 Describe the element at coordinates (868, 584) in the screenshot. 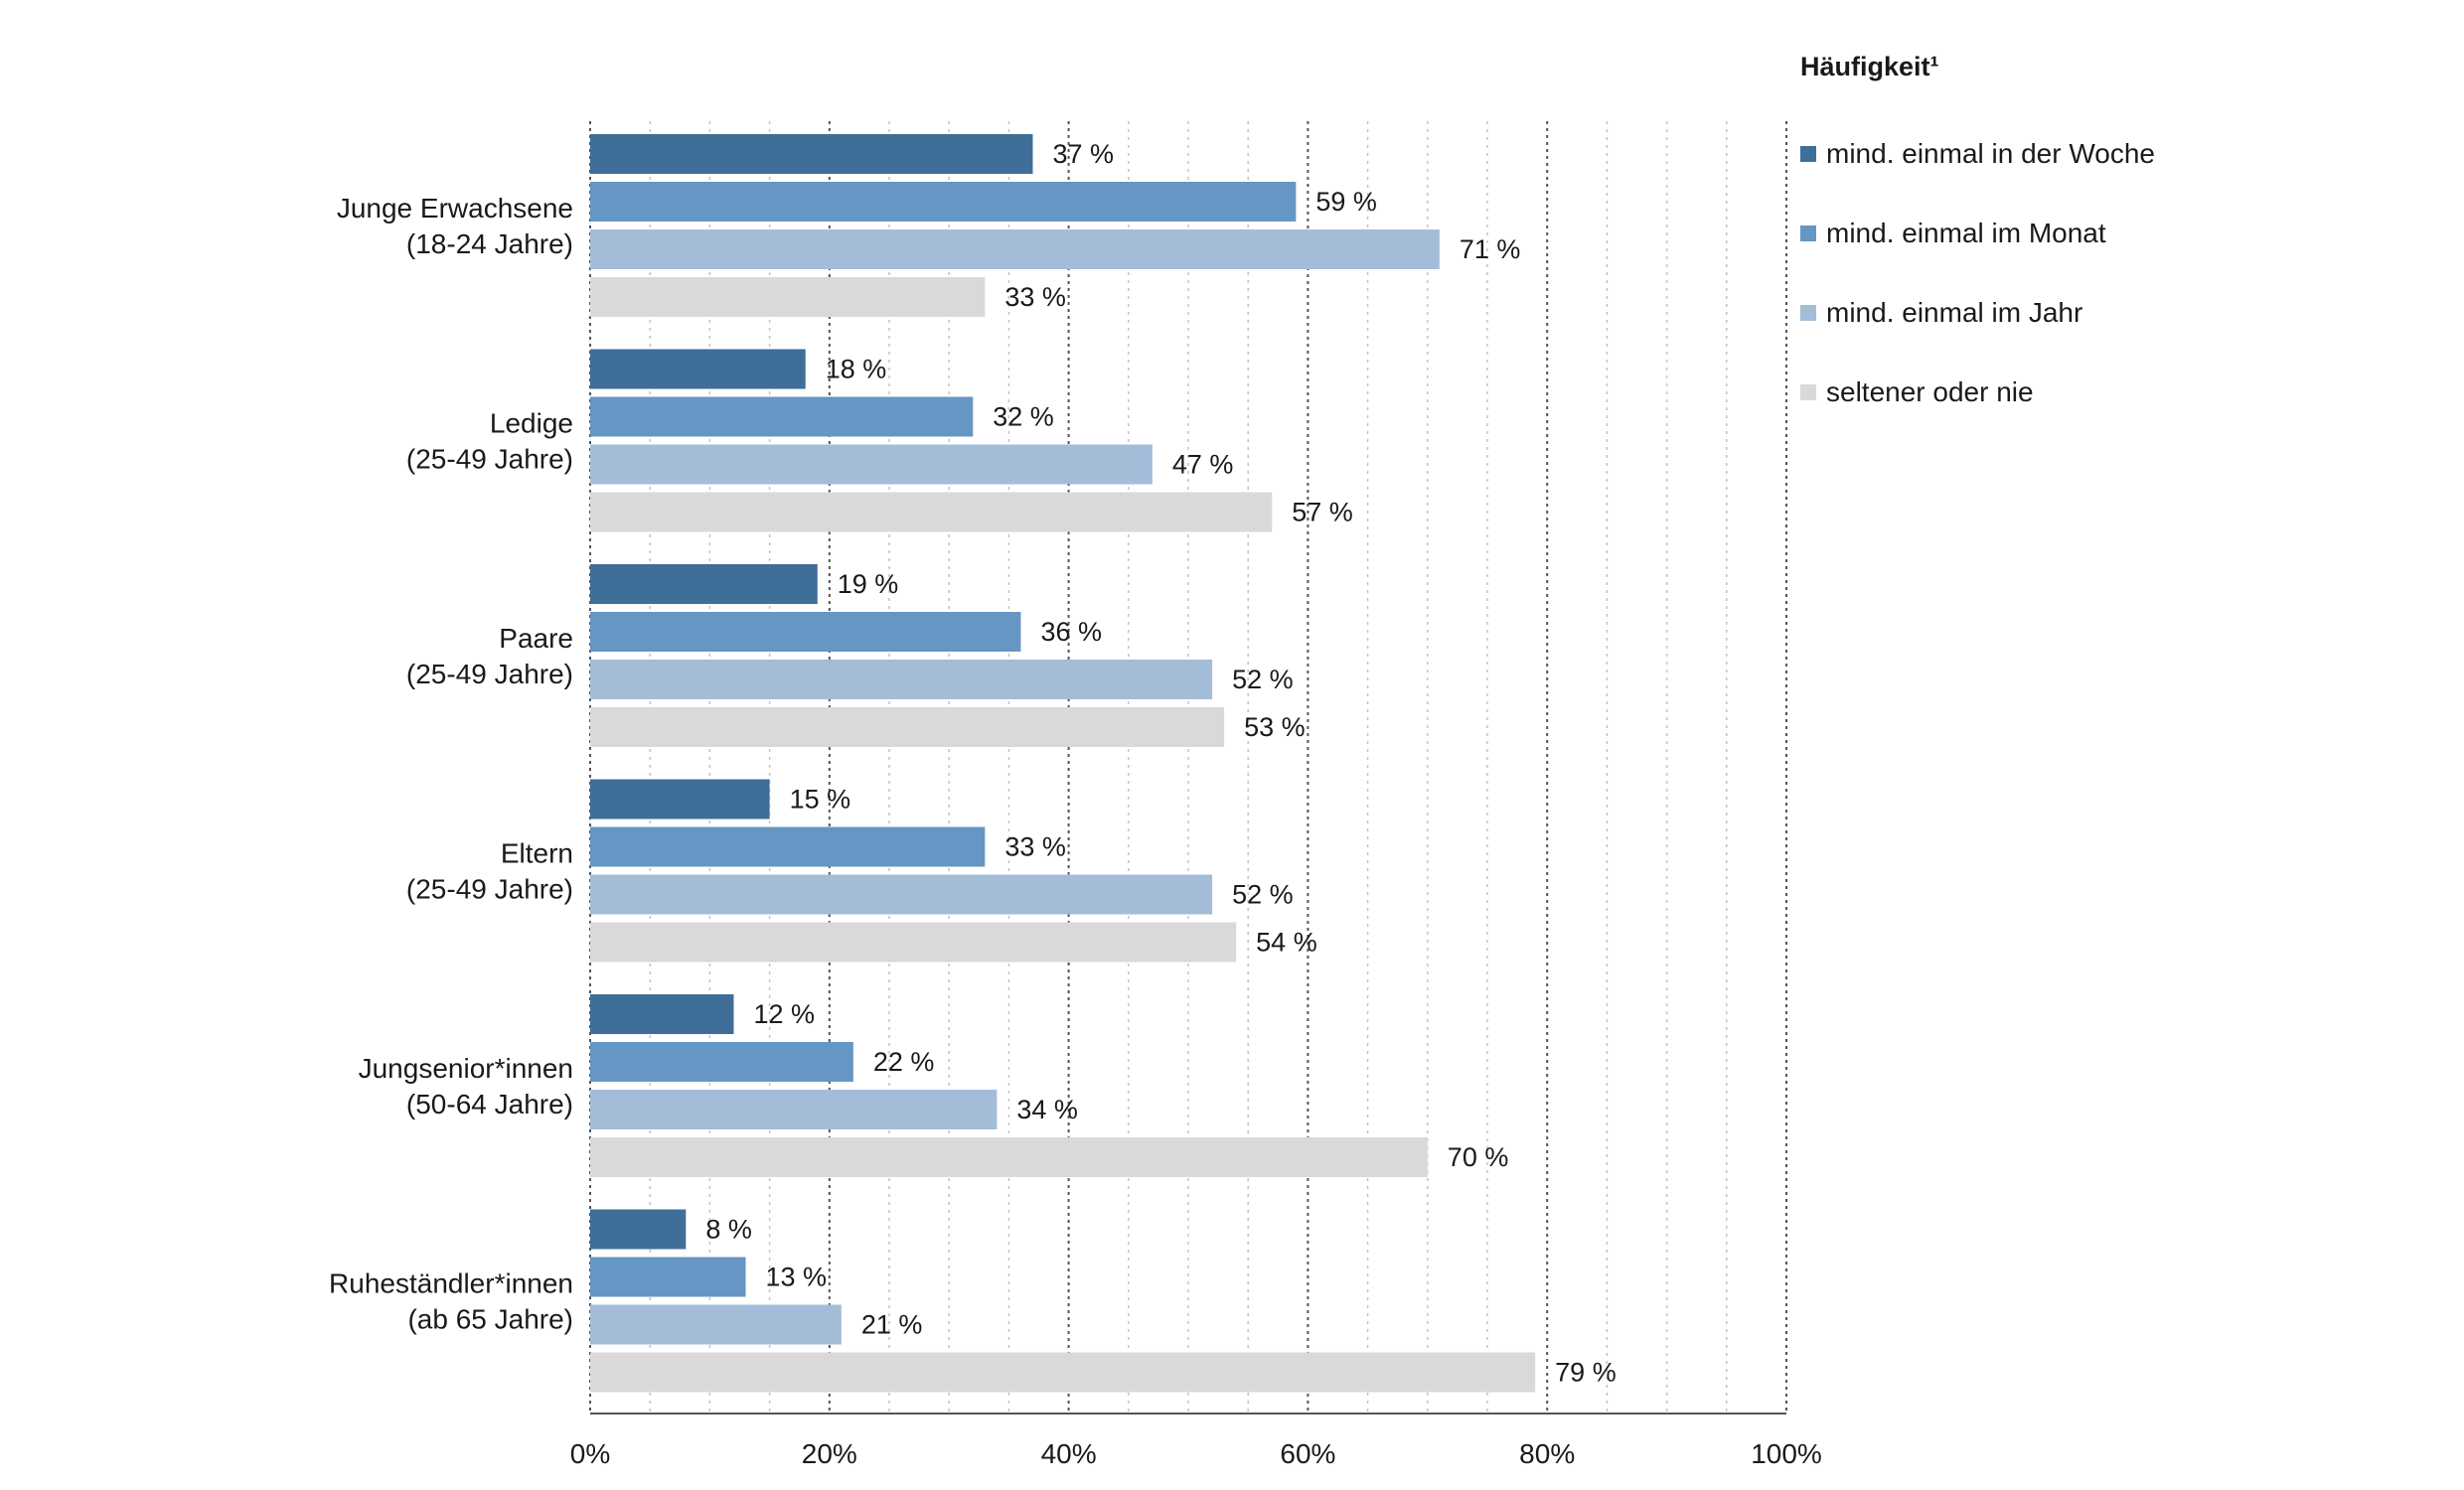

I see `data-label: 19 %` at that location.